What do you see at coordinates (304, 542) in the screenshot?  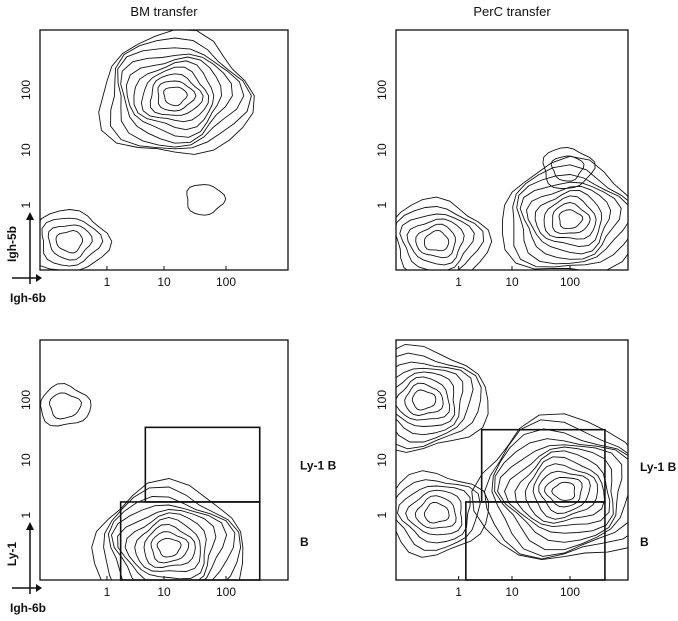 I see `gate-label: B` at bounding box center [304, 542].